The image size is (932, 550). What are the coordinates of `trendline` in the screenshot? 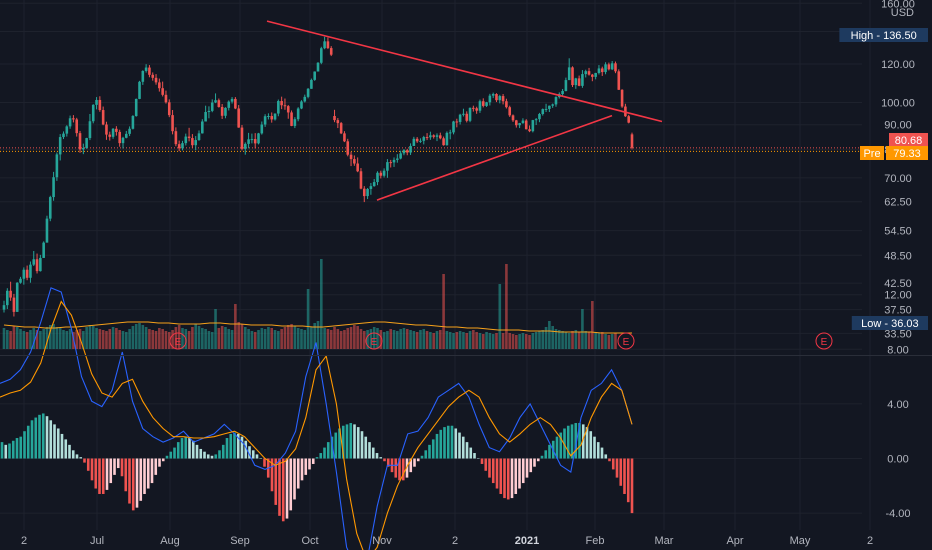 It's located at (464, 71).